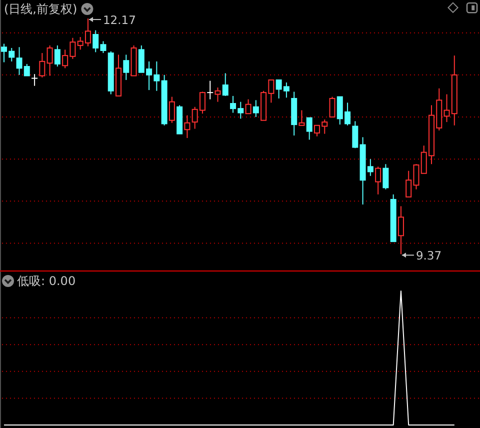 This screenshot has width=480, height=428. What do you see at coordinates (429, 255) in the screenshot?
I see `annotation: 9.37` at bounding box center [429, 255].